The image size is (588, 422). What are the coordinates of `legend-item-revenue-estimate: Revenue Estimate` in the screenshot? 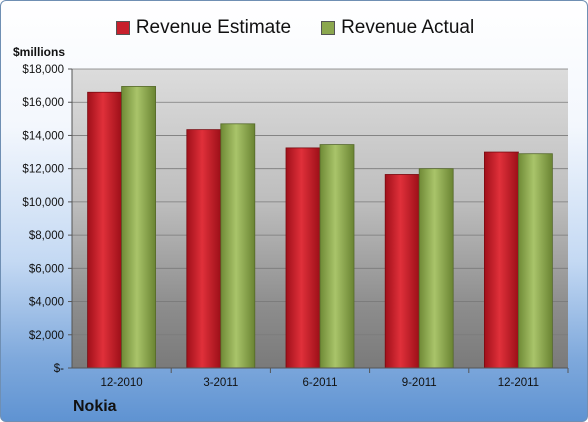 It's located at (203, 28).